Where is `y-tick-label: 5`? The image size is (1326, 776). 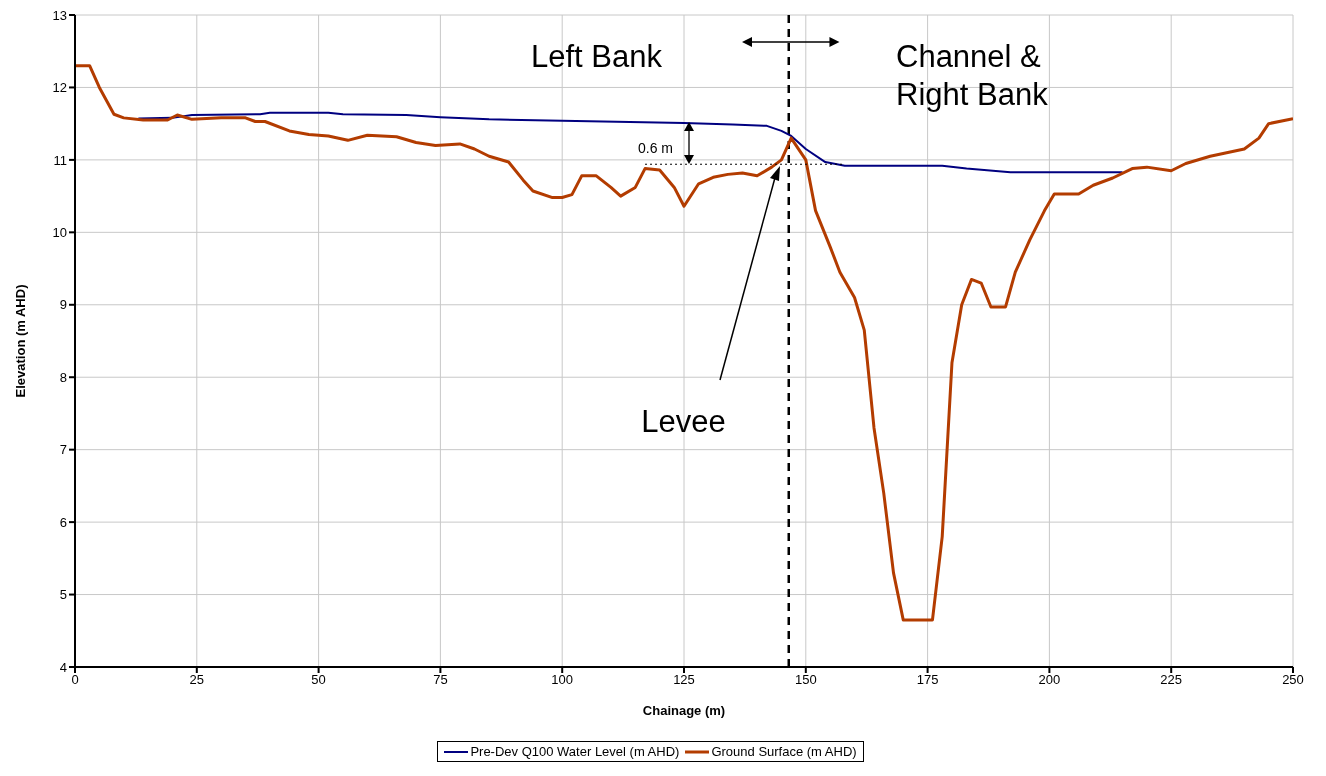
y-tick-label: 5 is located at coordinates (63, 595).